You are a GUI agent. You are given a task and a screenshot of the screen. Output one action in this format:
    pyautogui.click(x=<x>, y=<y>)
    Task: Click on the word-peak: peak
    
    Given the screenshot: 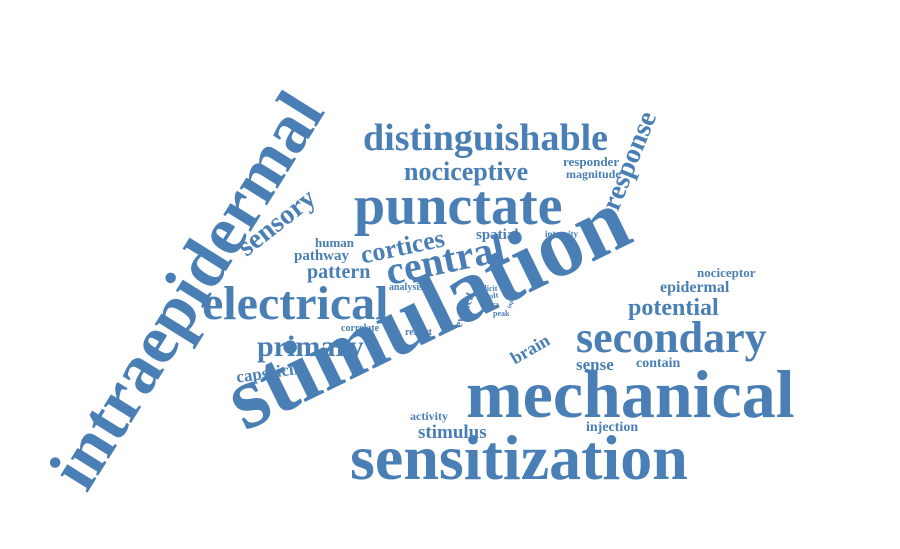 What is the action you would take?
    pyautogui.click(x=501, y=313)
    